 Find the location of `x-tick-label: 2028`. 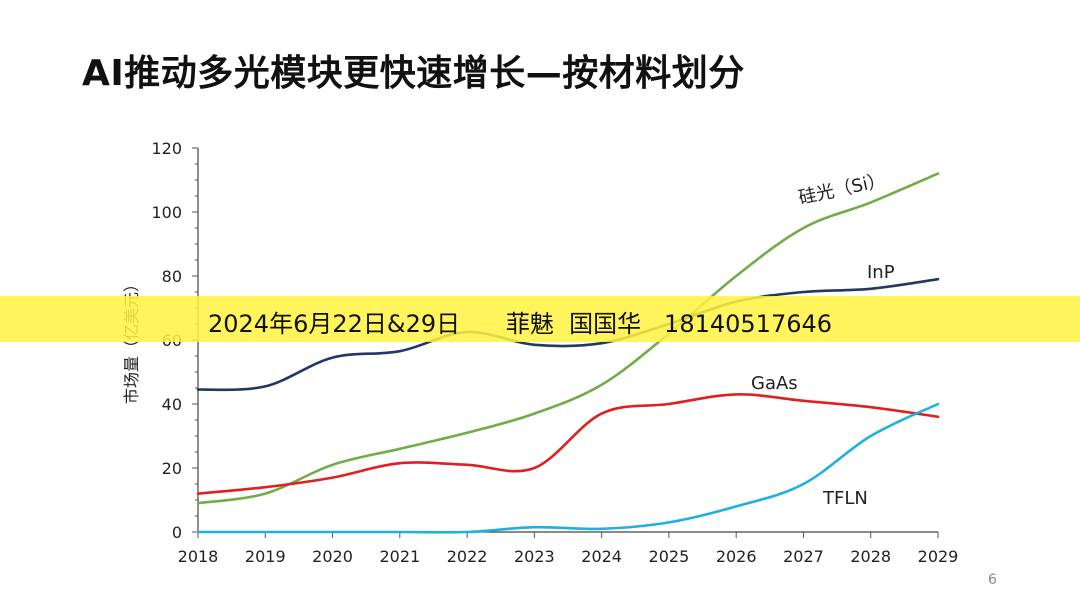

x-tick-label: 2028 is located at coordinates (870, 556).